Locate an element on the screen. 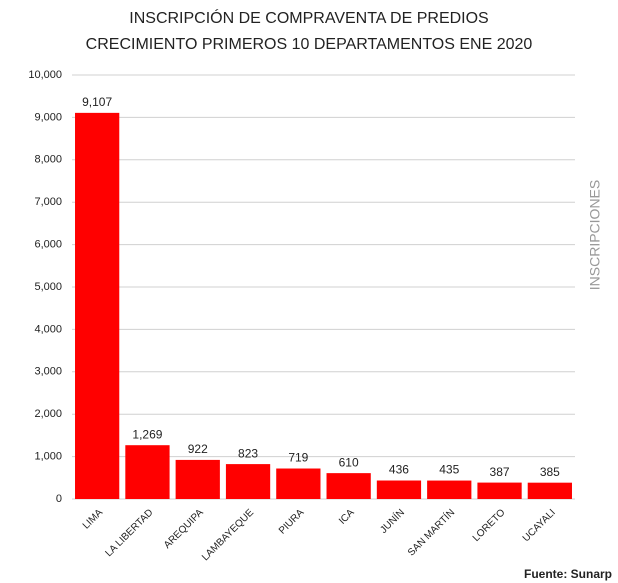 This screenshot has width=618, height=583. value-label: 436 is located at coordinates (399, 470).